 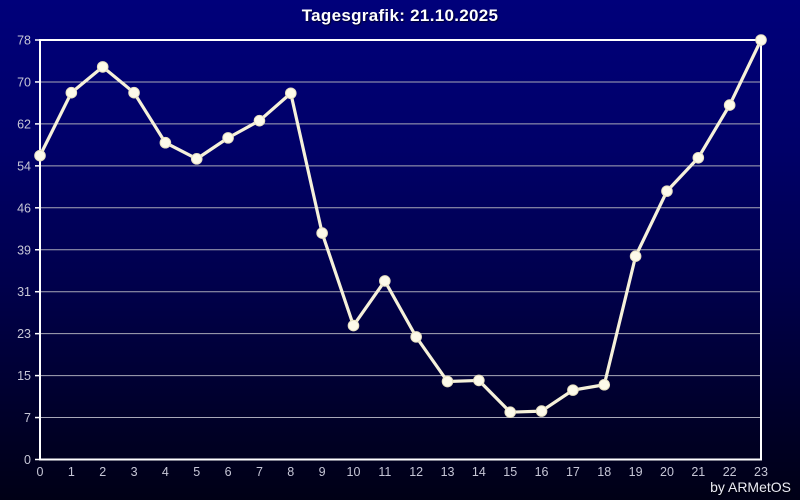 What do you see at coordinates (24, 166) in the screenshot?
I see `y-tick-label: 54` at bounding box center [24, 166].